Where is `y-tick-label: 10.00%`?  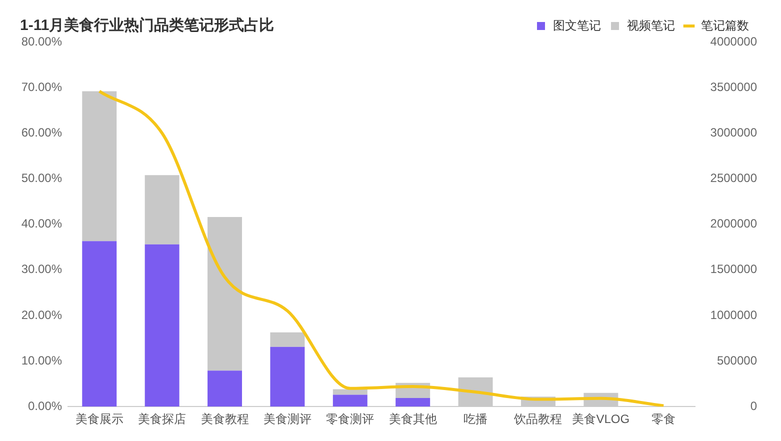 y-tick-label: 10.00% is located at coordinates (40, 360).